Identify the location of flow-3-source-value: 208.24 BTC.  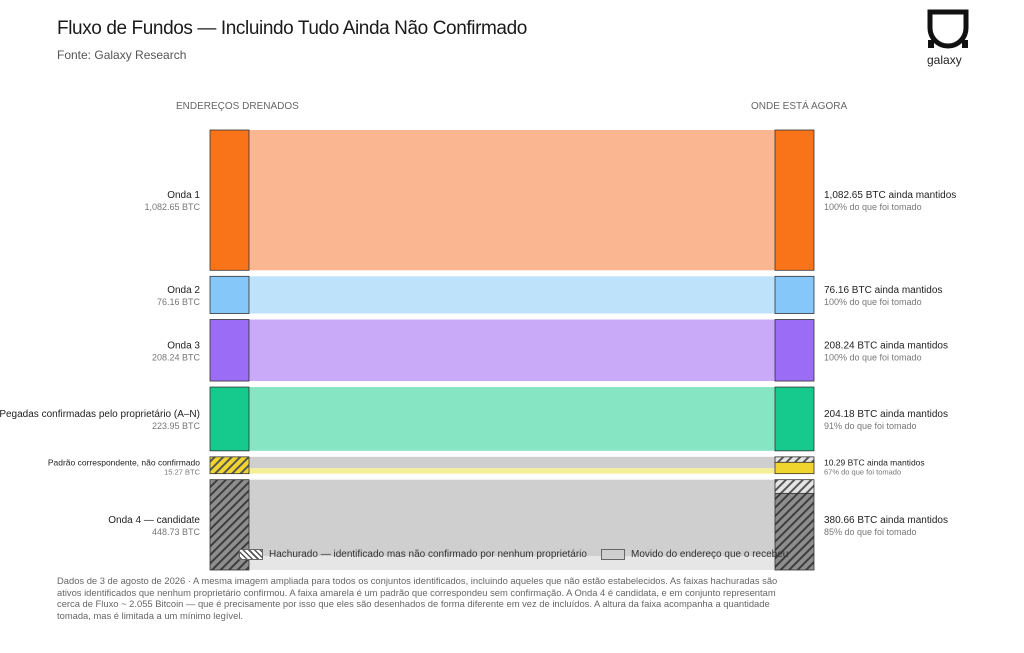
(176, 357).